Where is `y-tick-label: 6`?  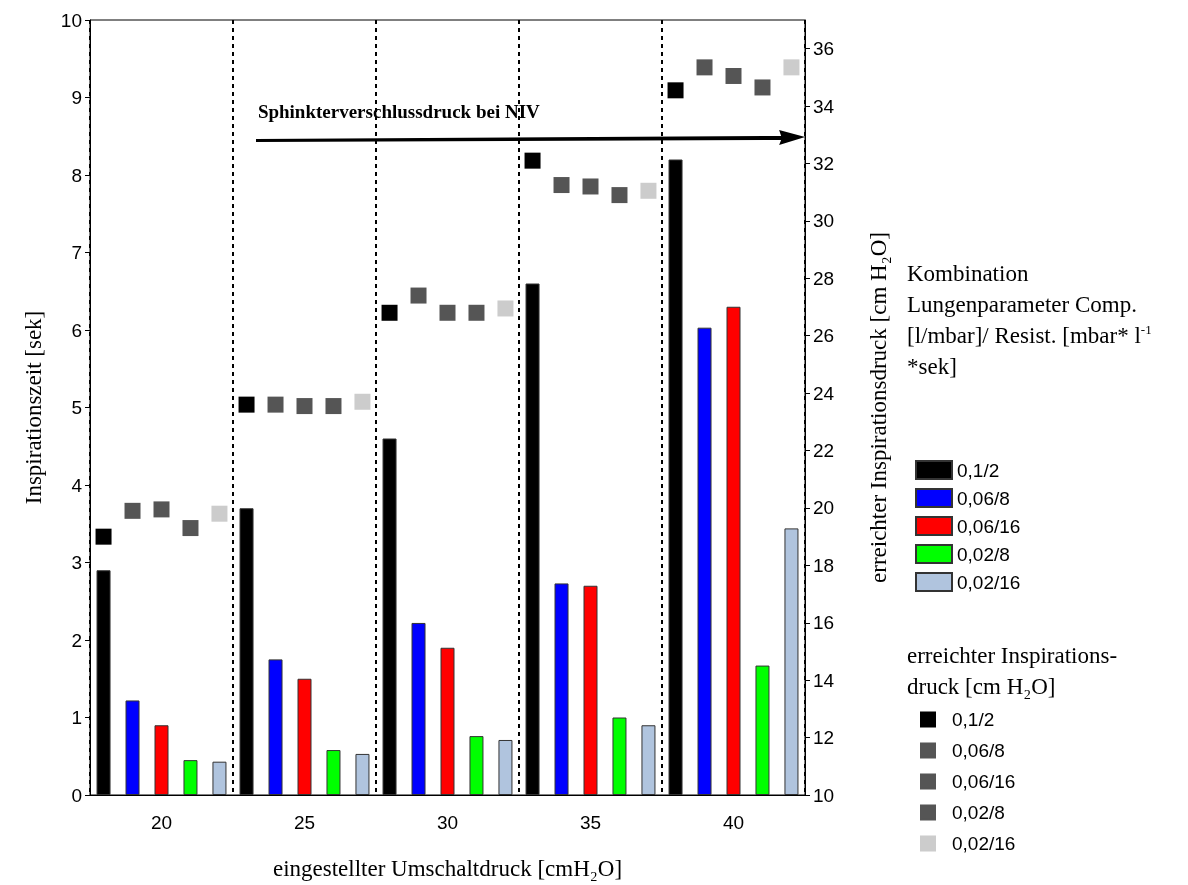
y-tick-label: 6 is located at coordinates (76, 330).